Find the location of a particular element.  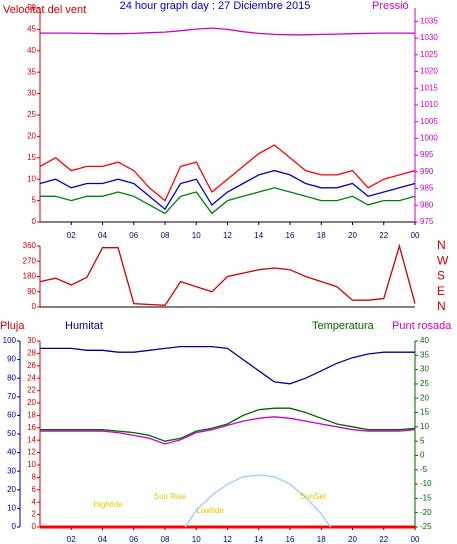

y2-tick-label: -10 is located at coordinates (426, 483).